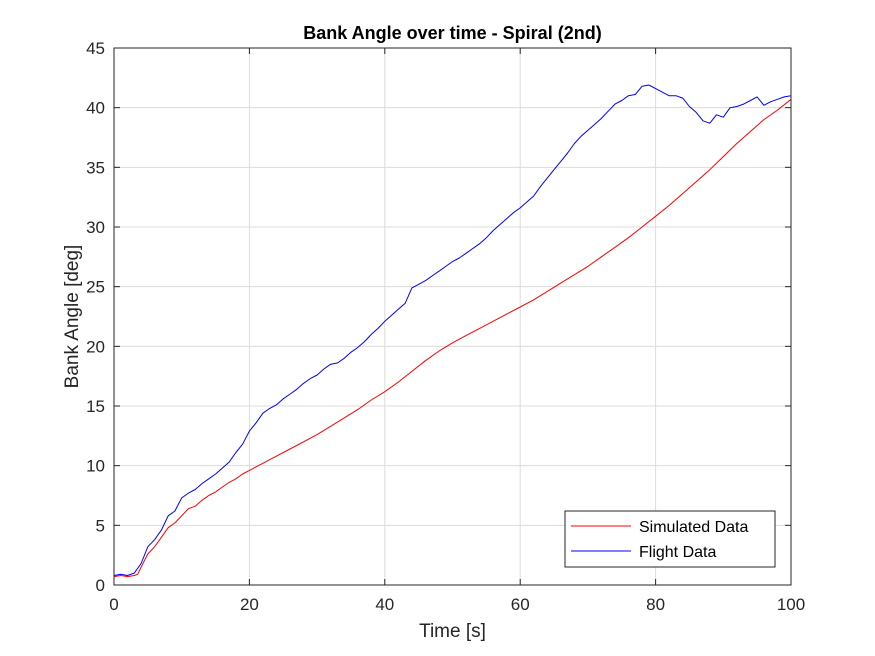  What do you see at coordinates (95, 287) in the screenshot?
I see `y-tick-label: 25` at bounding box center [95, 287].